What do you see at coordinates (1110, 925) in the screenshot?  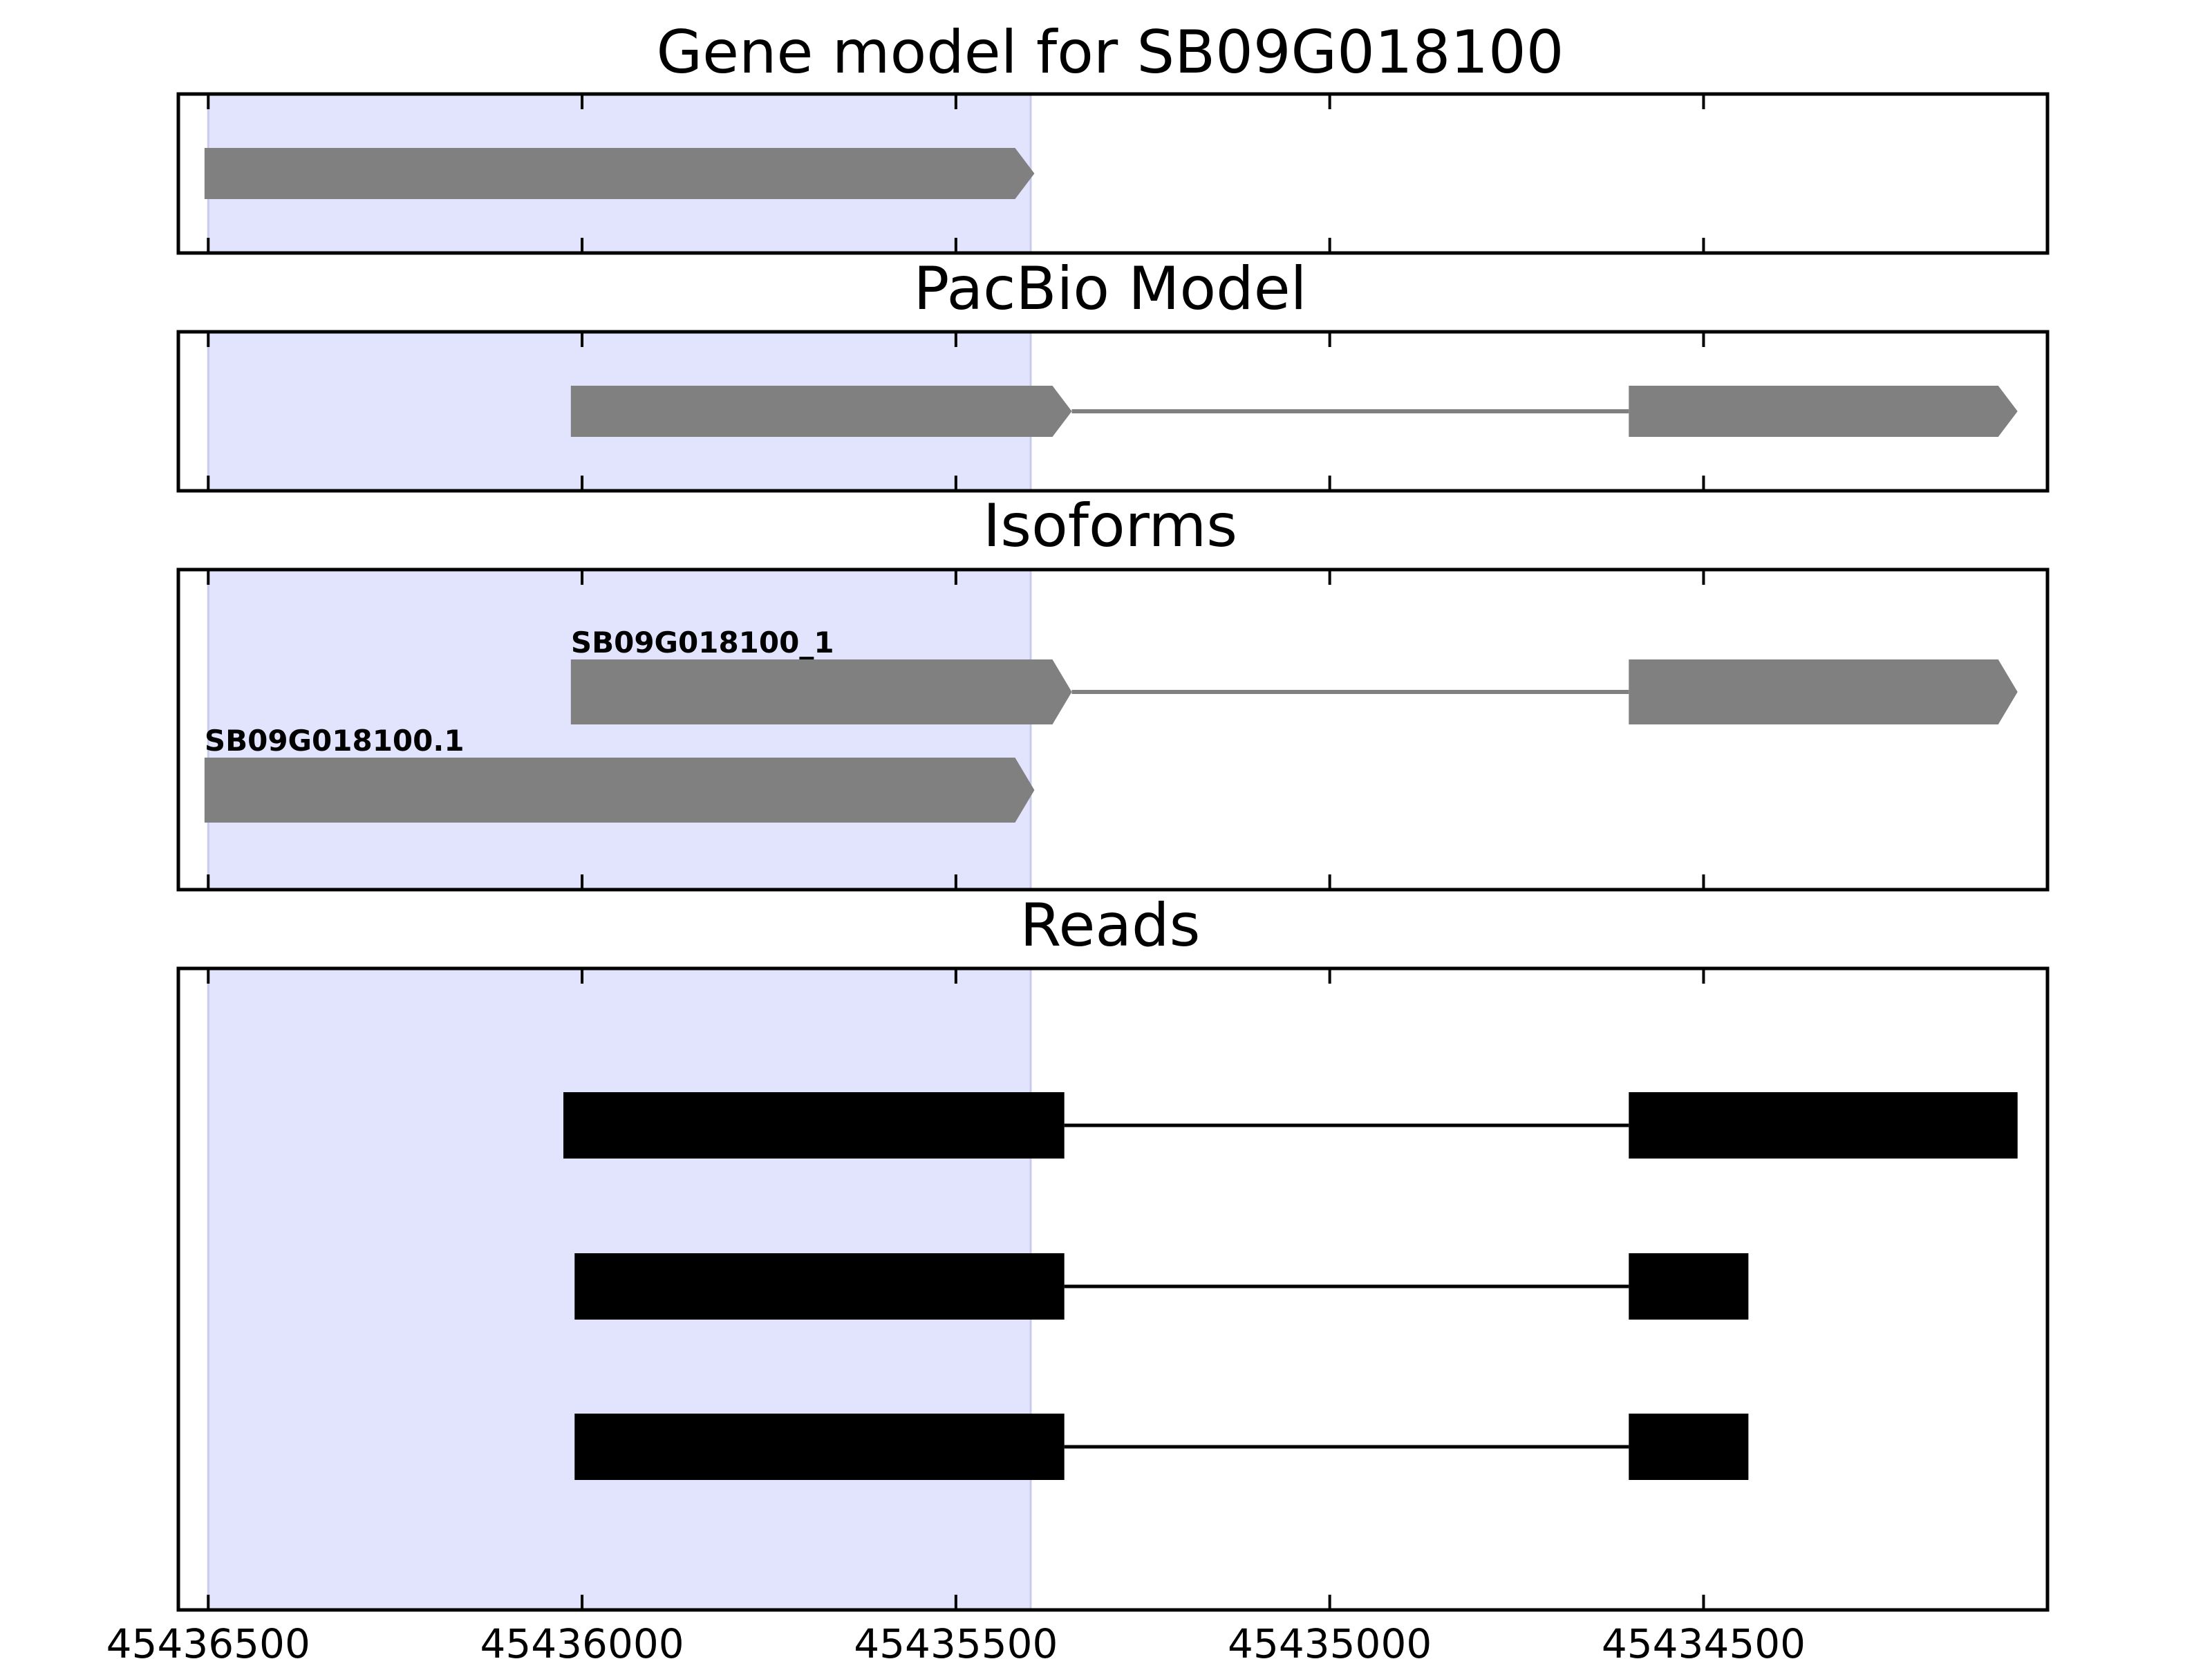 I see `panel-title-reads: Reads` at bounding box center [1110, 925].